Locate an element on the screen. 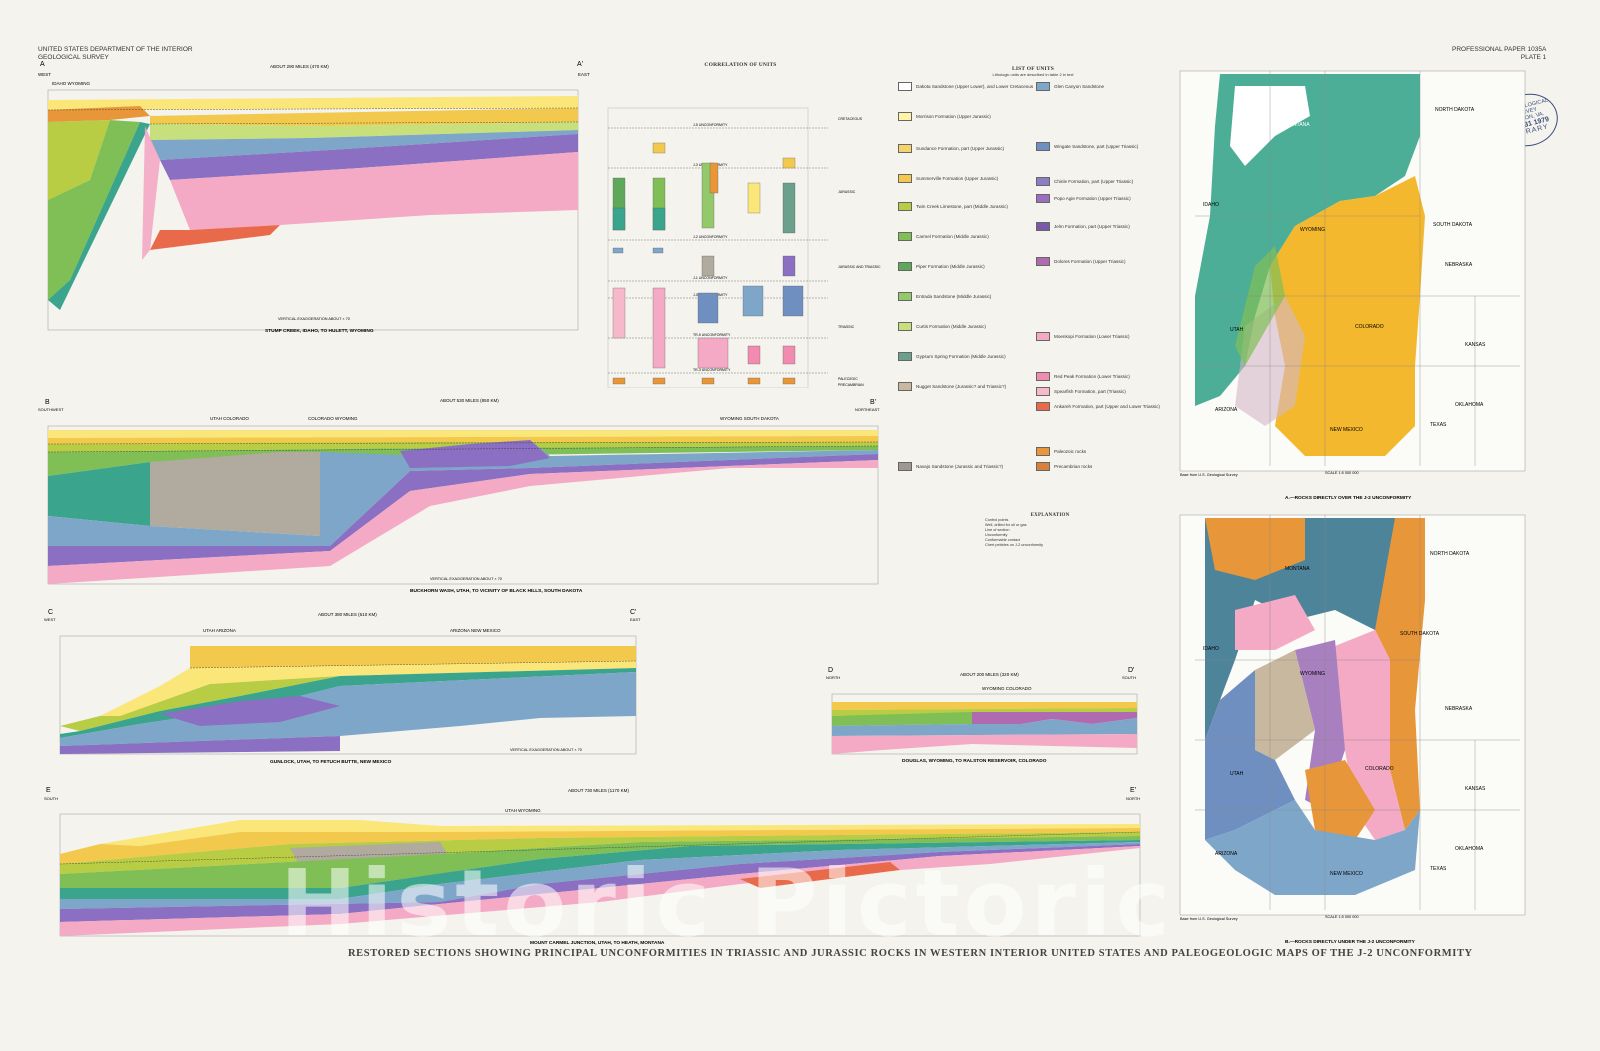 The height and width of the screenshot is (1051, 1600). section-d-distance: ABOUT 200 MILES (320 KM) is located at coordinates (989, 674).